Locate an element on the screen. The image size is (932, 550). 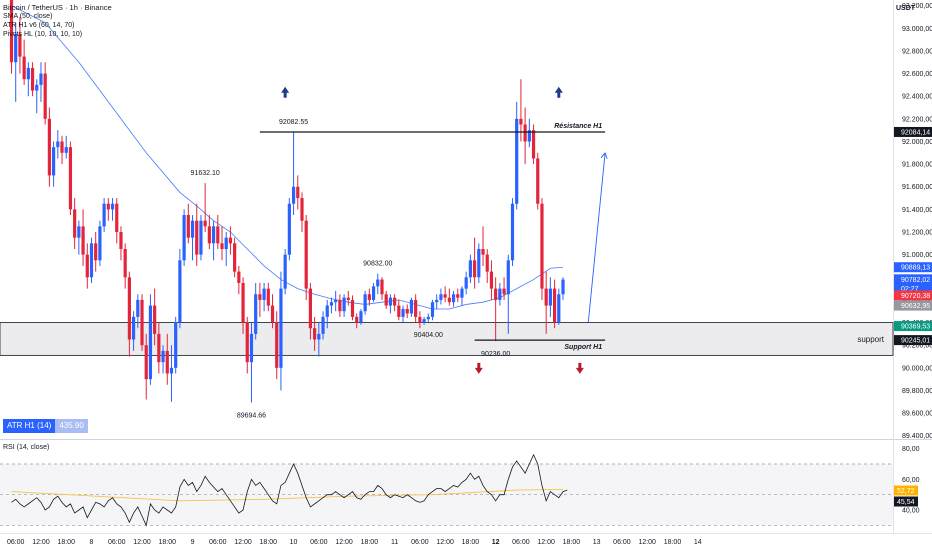
price-tick-label: 89.800,00 is located at coordinates (917, 391).